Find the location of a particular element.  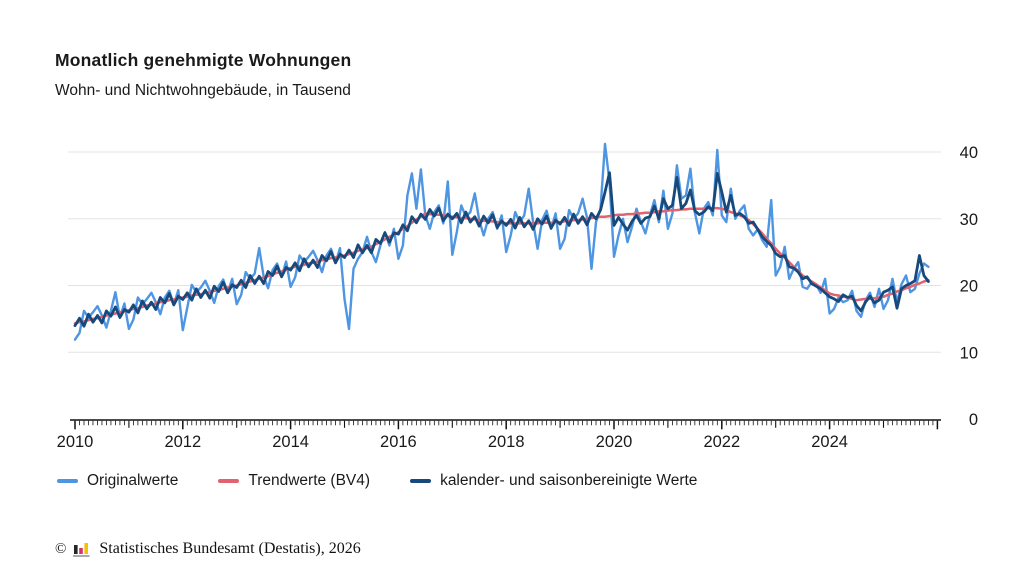

svg-text: 2024 is located at coordinates (829, 442).